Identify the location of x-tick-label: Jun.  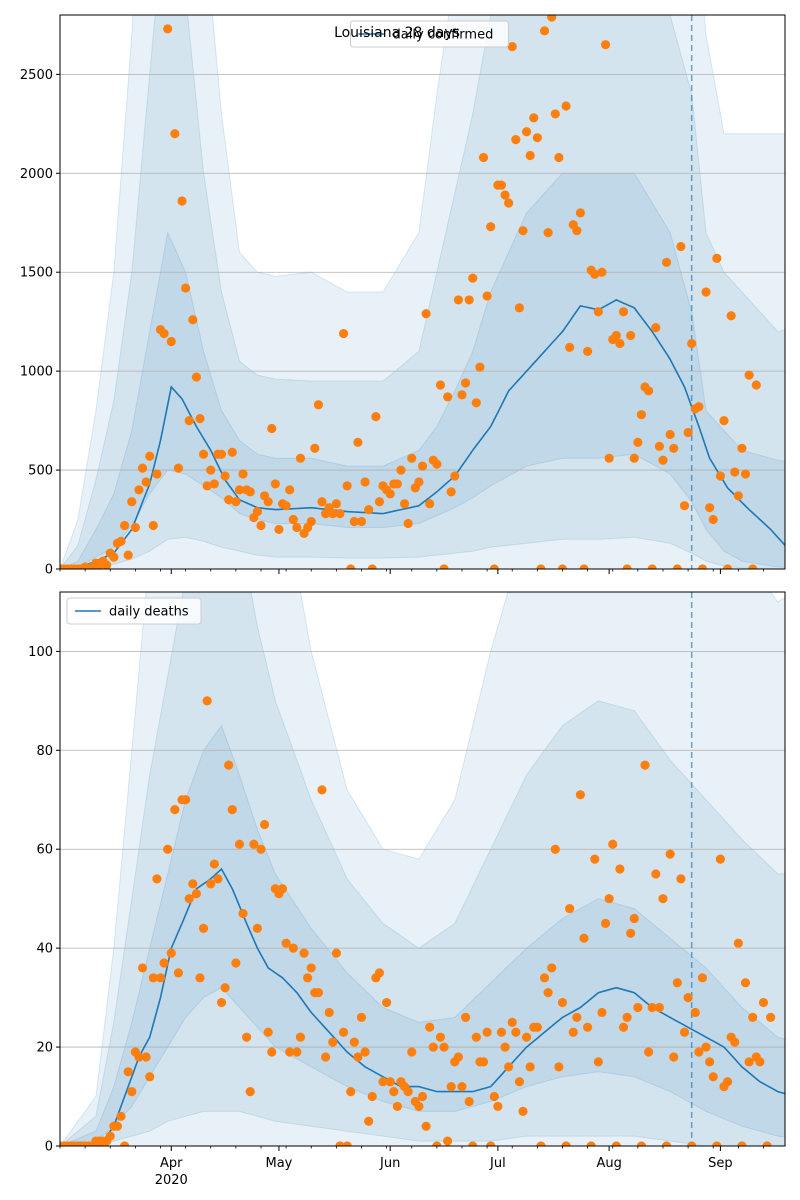
(389, 1163).